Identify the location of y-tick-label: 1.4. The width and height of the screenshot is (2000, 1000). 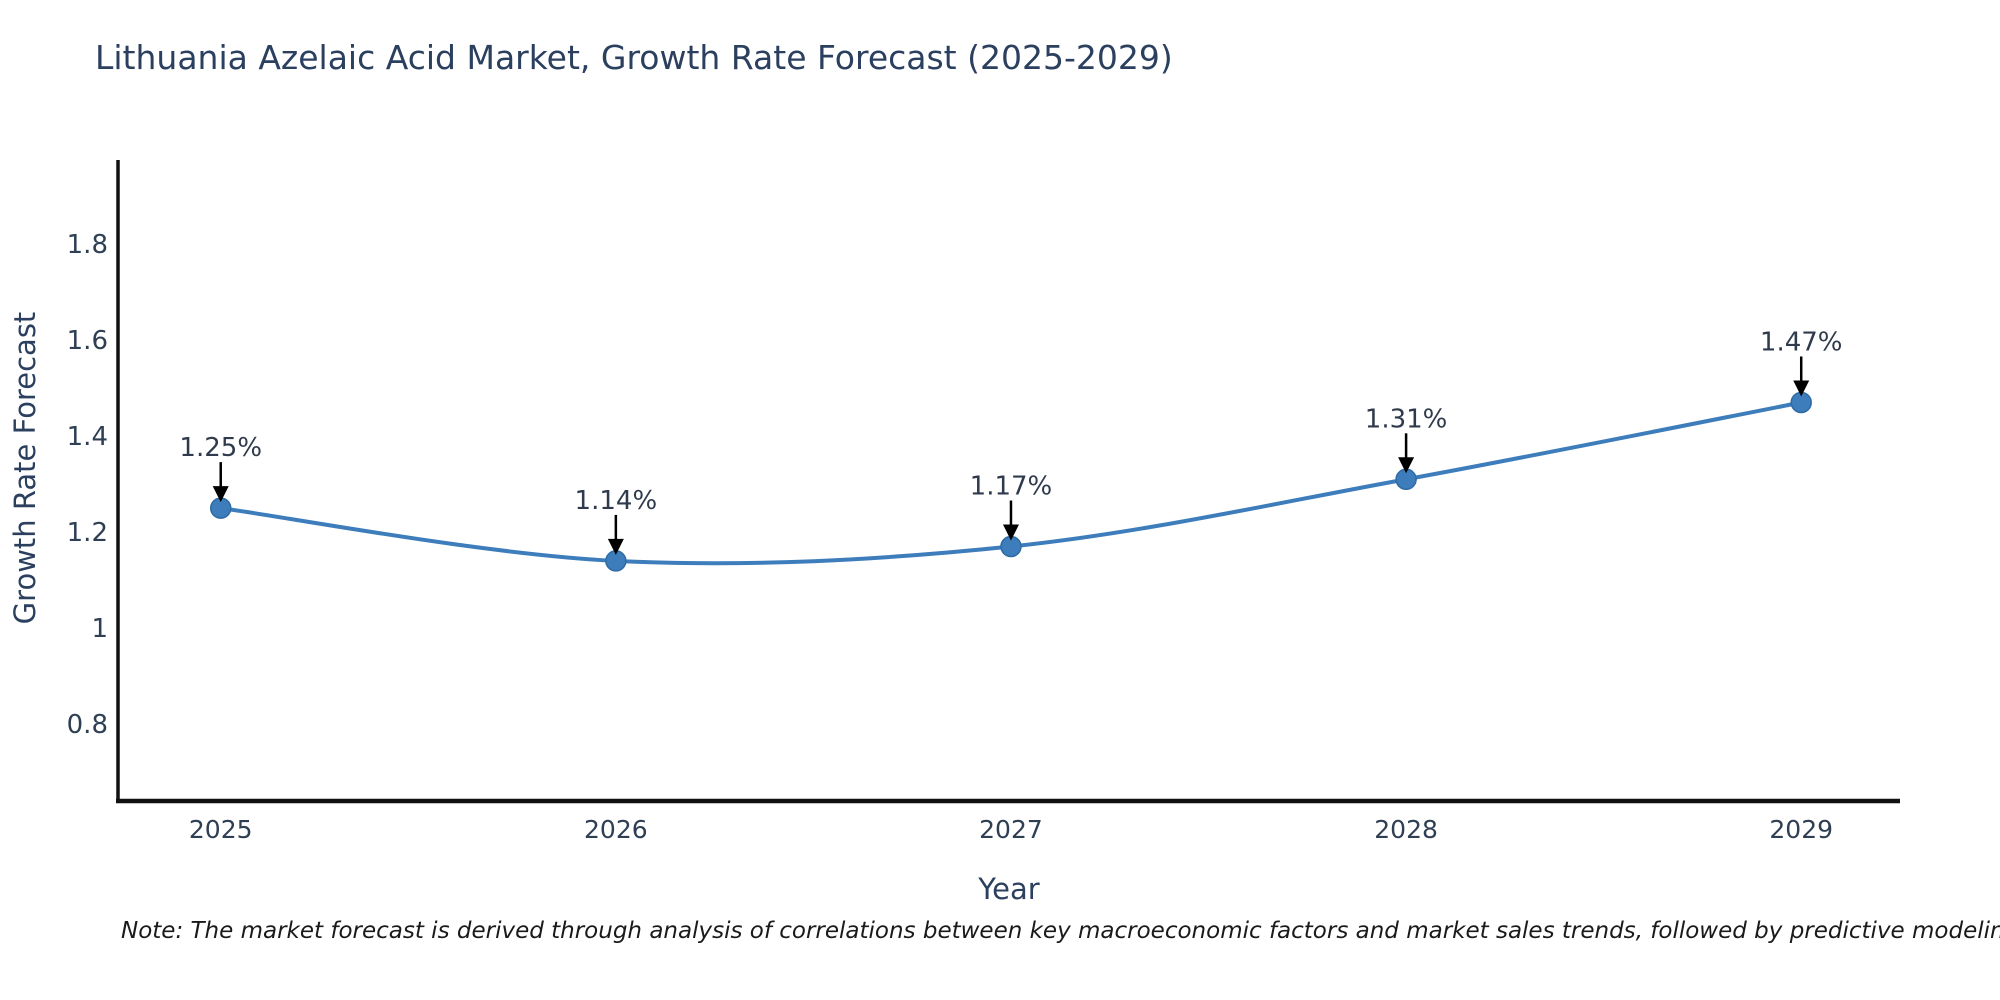
(87, 437).